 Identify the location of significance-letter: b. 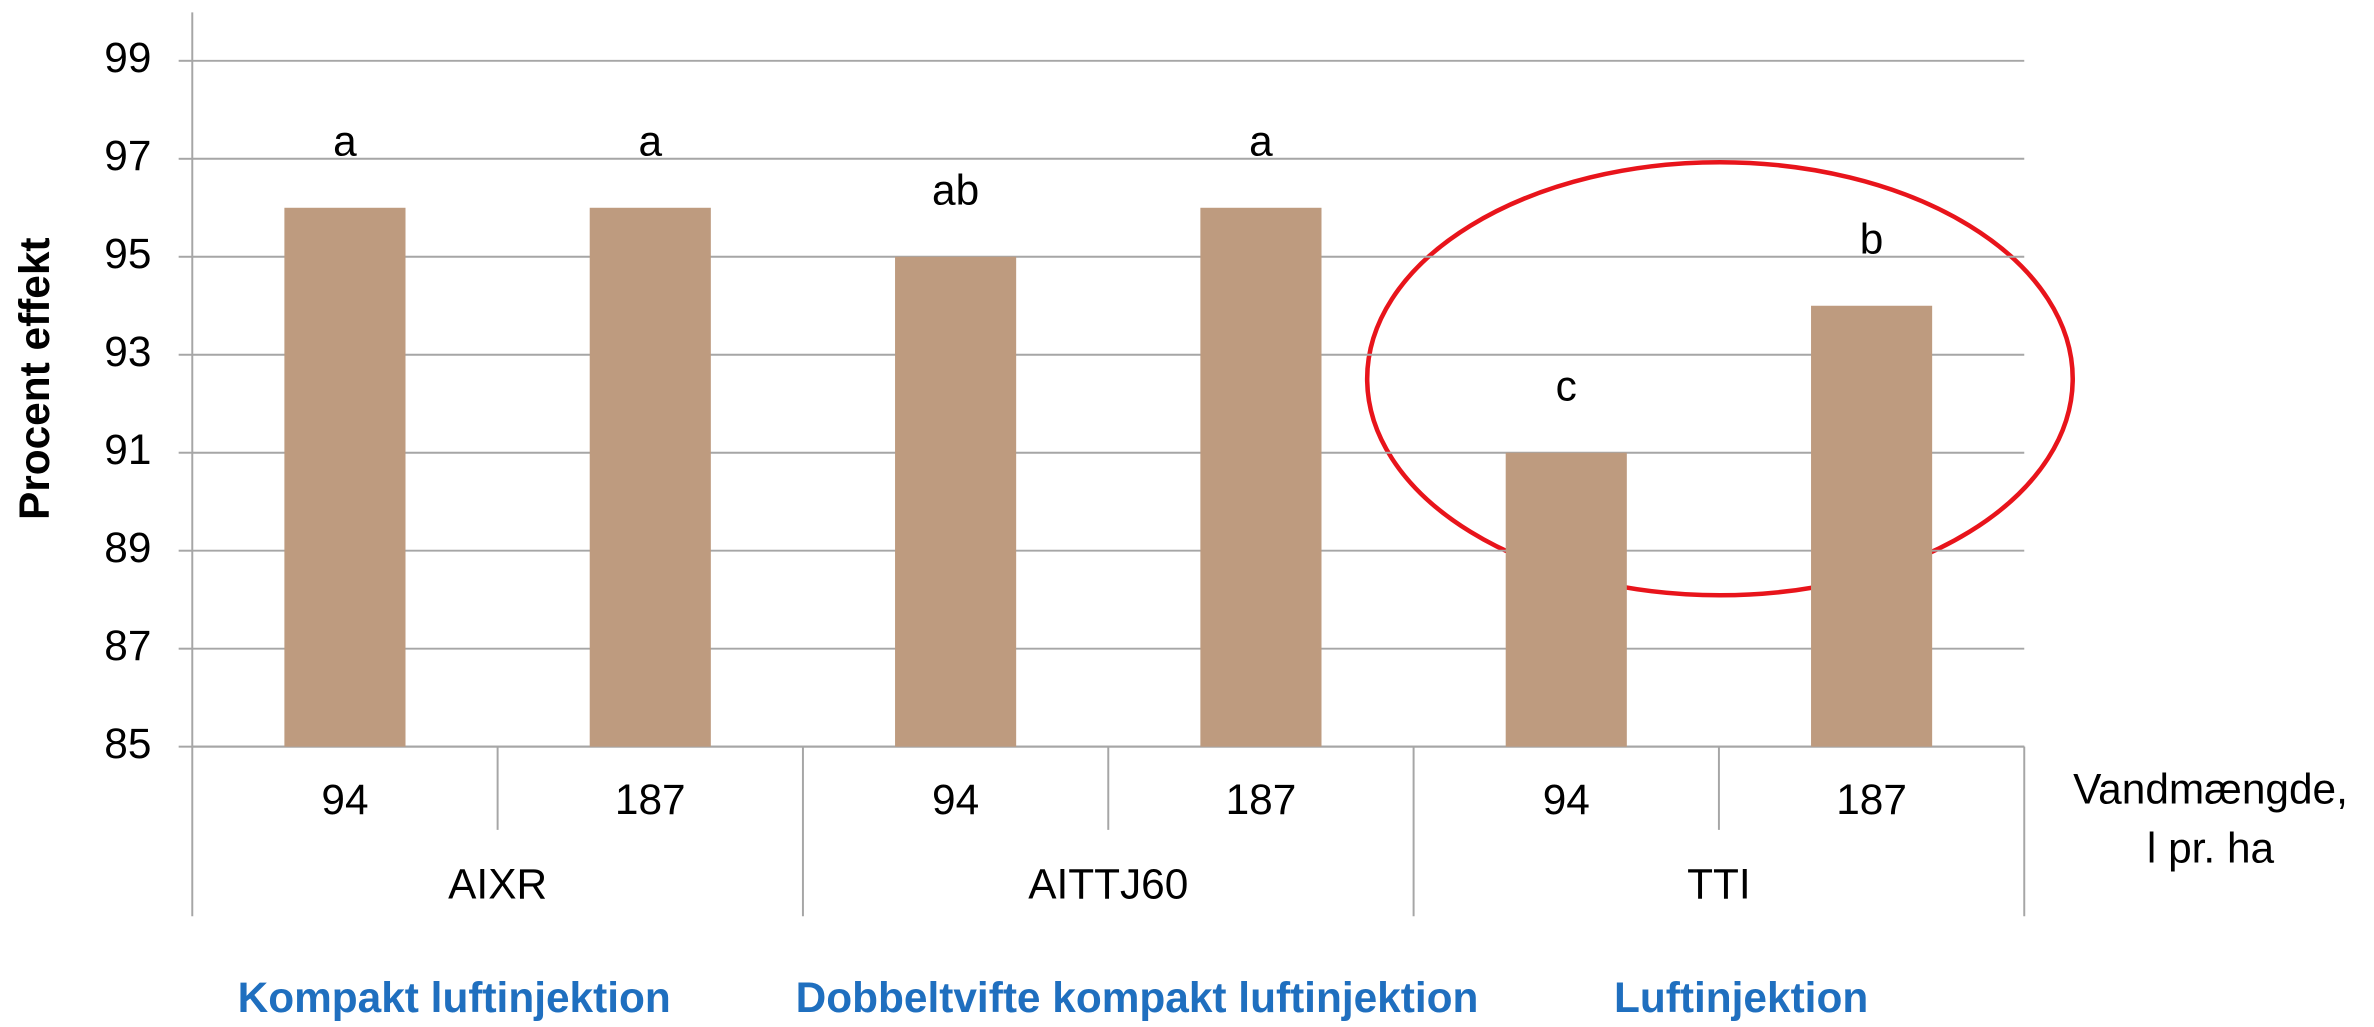
(1872, 238).